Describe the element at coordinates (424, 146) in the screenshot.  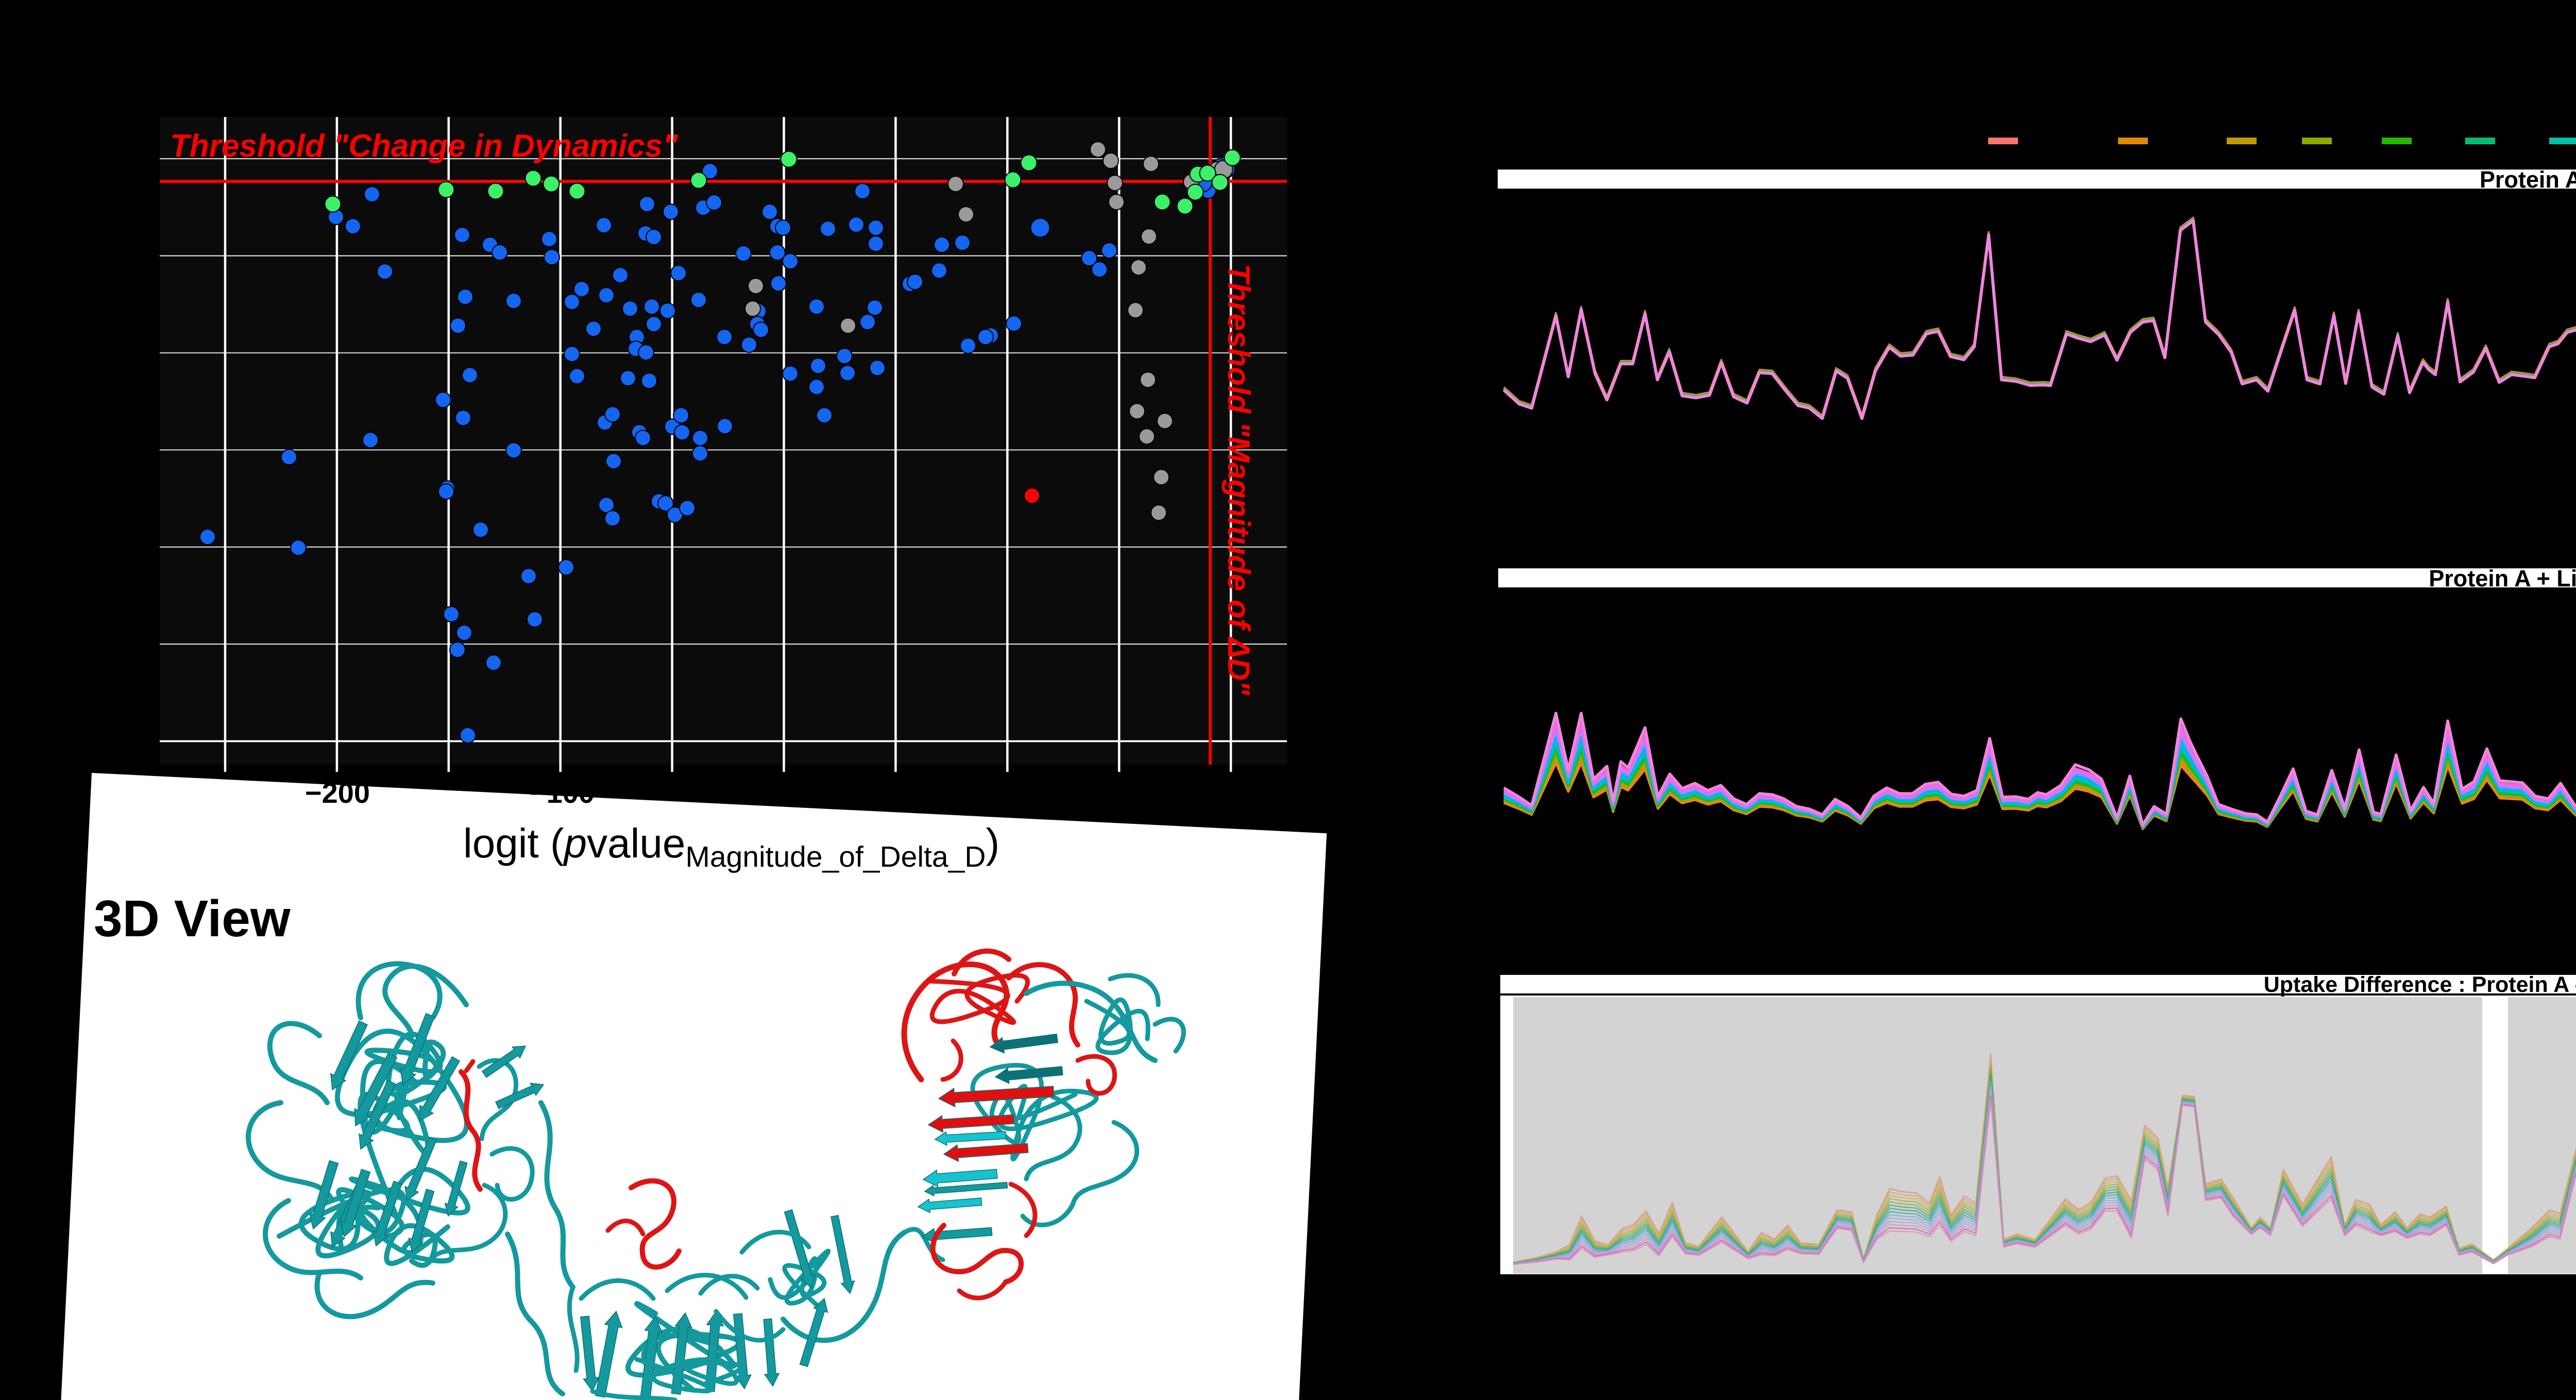
I see `svg-text: Threshold "Change in Dynamics"` at that location.